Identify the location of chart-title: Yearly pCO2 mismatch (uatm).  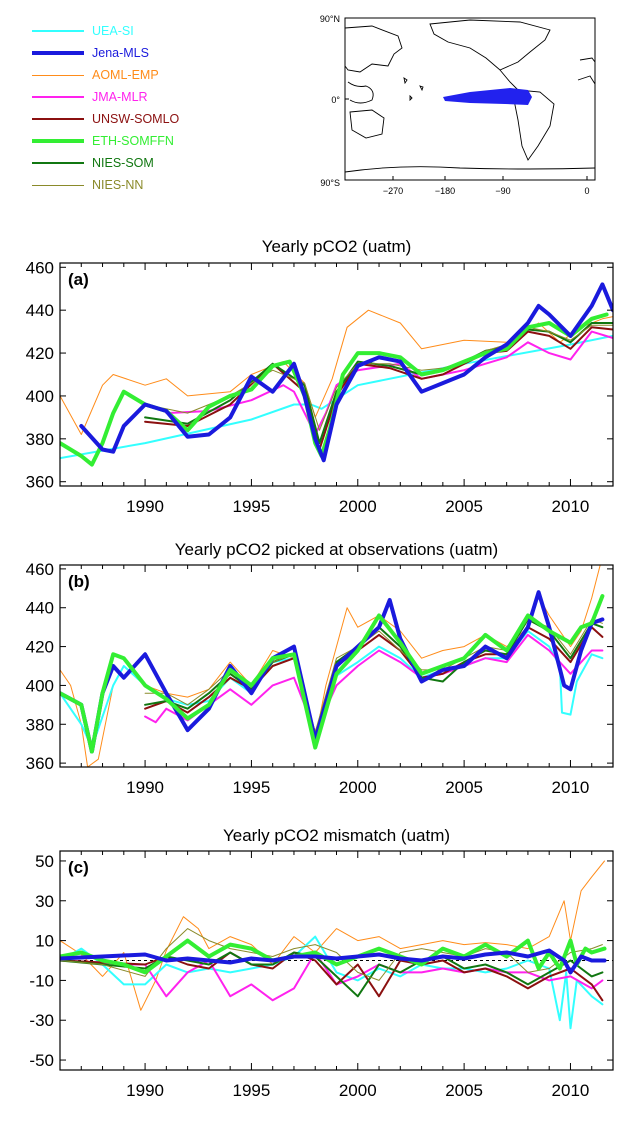
(336, 835).